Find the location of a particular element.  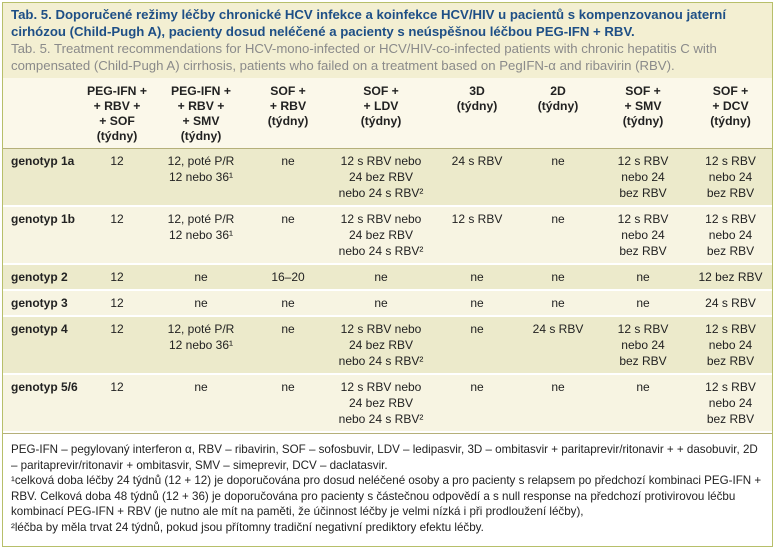

table-row: genotyp 2 12 ne 16–20 ne ne ne ne 12 bez RBV is located at coordinates (387, 277).